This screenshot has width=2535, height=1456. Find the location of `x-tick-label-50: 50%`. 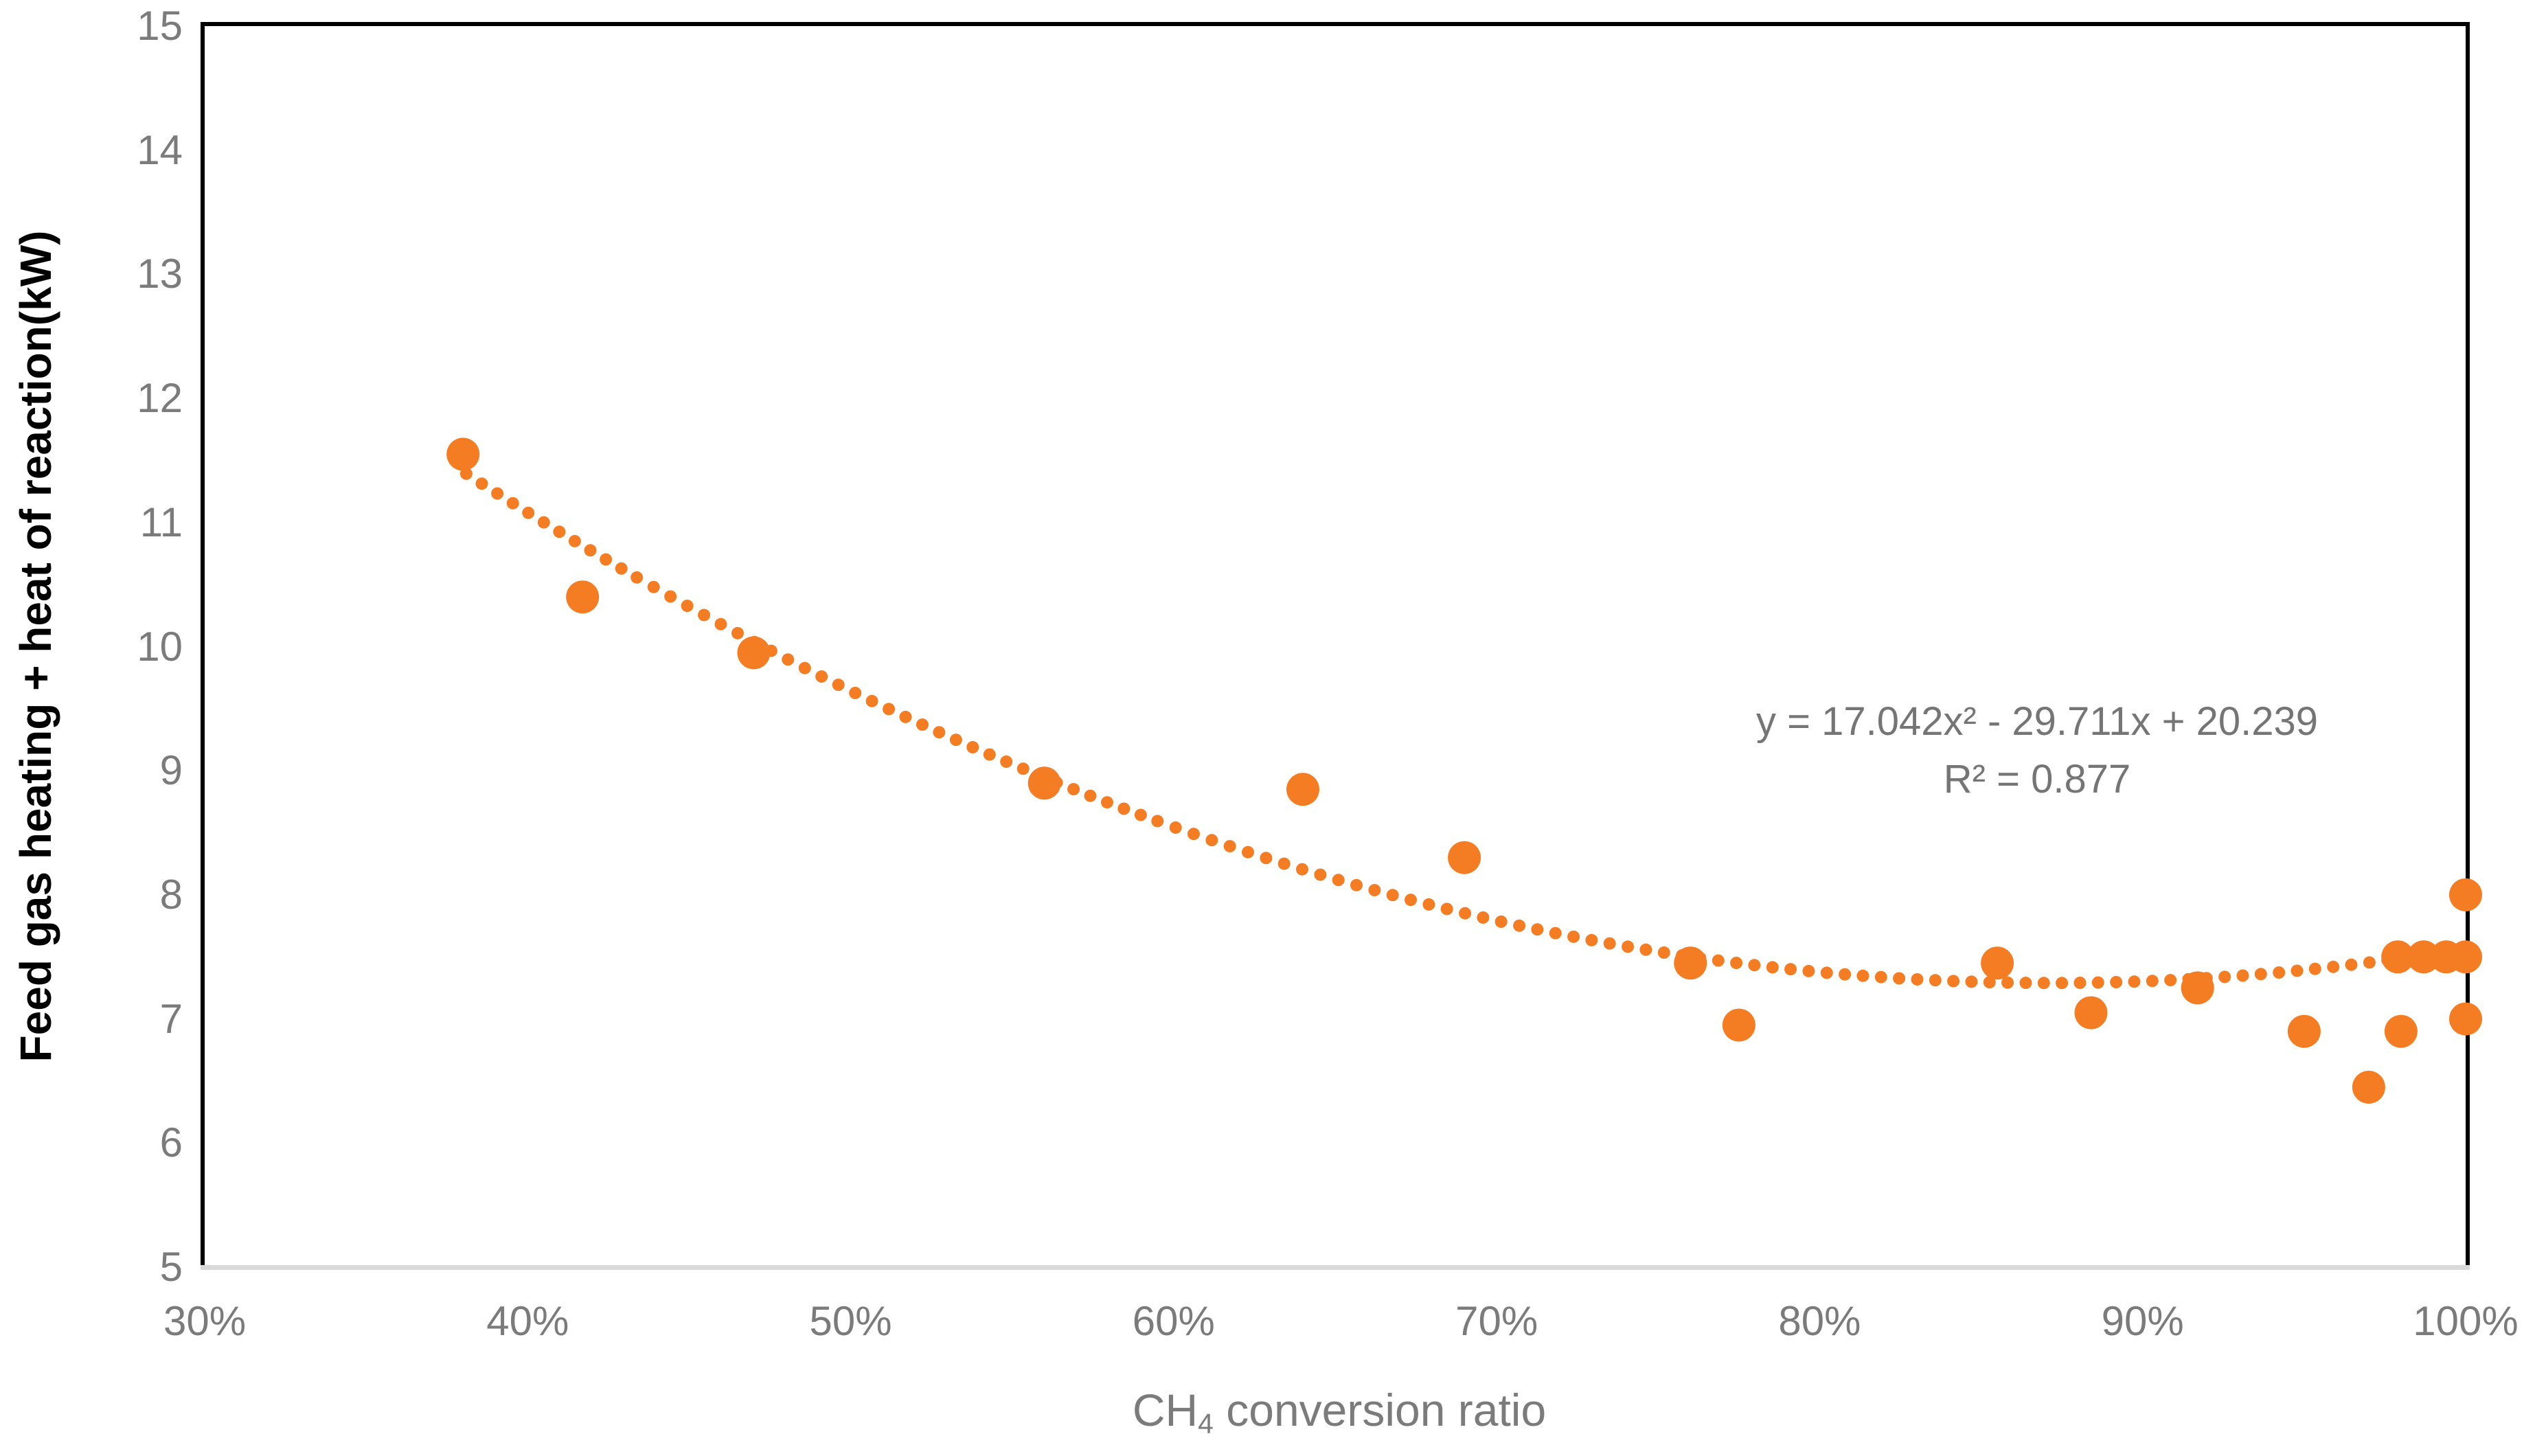

x-tick-label-50: 50% is located at coordinates (850, 1321).